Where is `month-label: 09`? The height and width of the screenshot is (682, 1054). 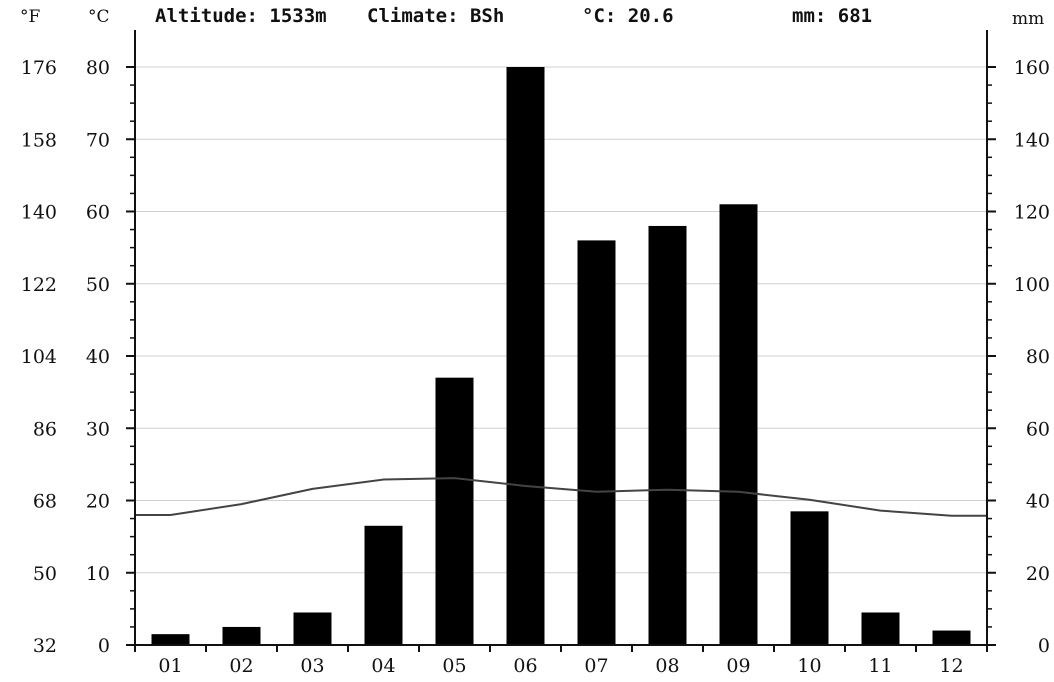 month-label: 09 is located at coordinates (738, 666).